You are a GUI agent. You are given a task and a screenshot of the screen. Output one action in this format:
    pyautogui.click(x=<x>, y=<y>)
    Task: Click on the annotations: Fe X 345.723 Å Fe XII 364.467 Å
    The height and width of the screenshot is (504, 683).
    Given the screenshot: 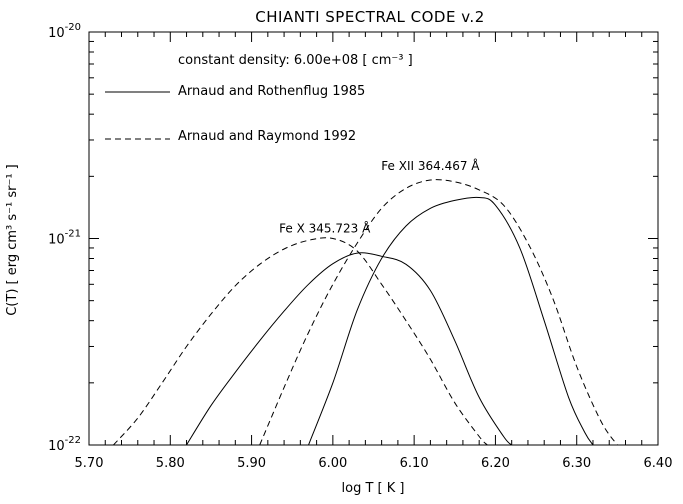 What is the action you would take?
    pyautogui.click(x=379, y=197)
    